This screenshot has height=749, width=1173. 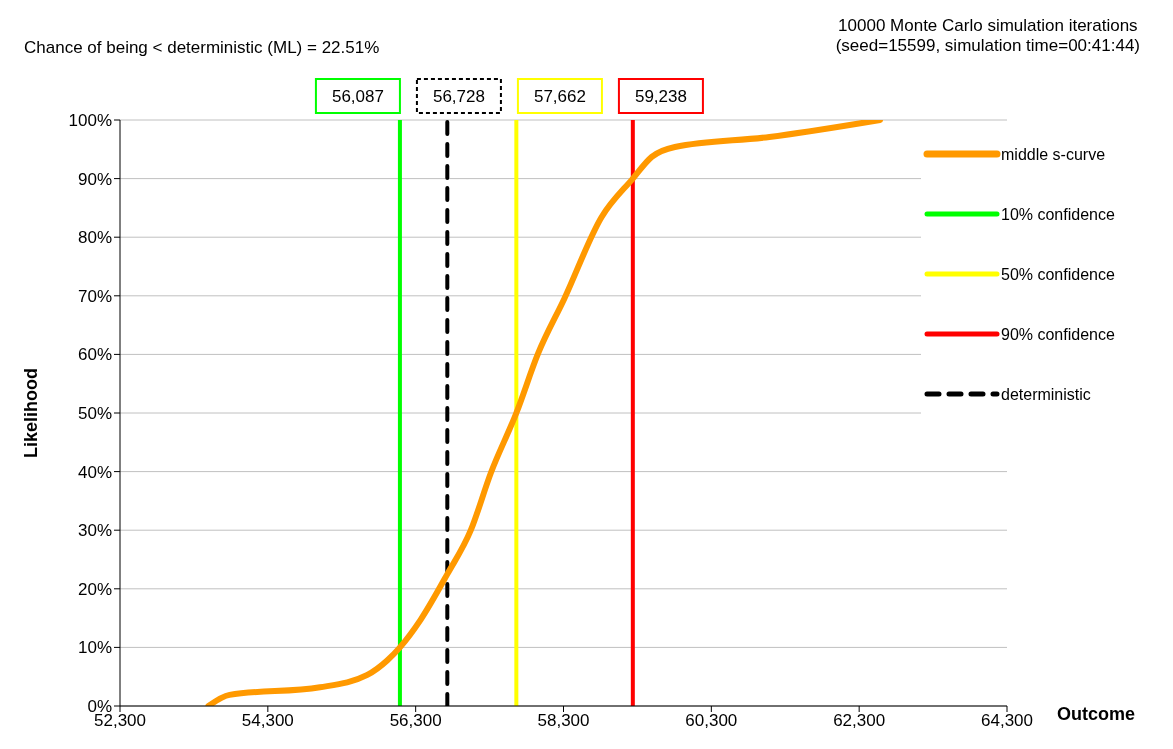 What do you see at coordinates (94, 414) in the screenshot?
I see `y-tick-label: 50%` at bounding box center [94, 414].